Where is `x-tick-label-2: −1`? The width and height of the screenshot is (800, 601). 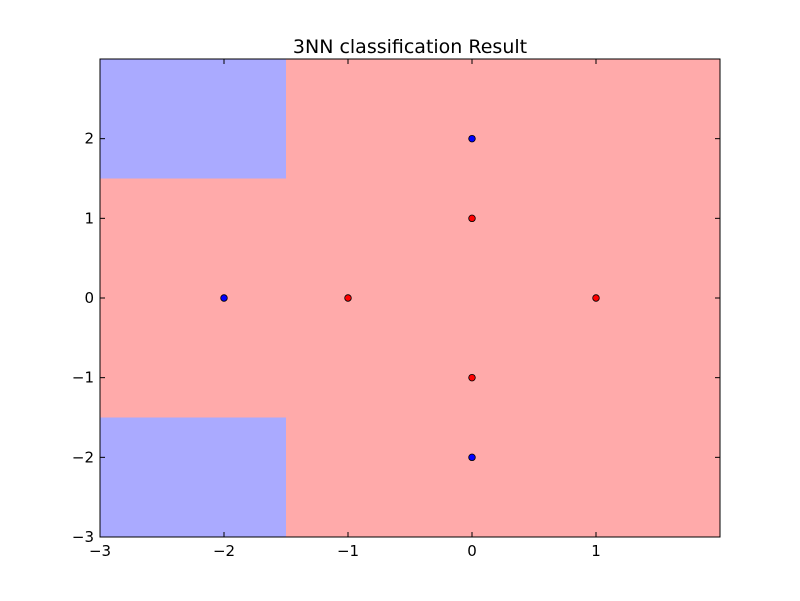 x-tick-label-2: −1 is located at coordinates (348, 551).